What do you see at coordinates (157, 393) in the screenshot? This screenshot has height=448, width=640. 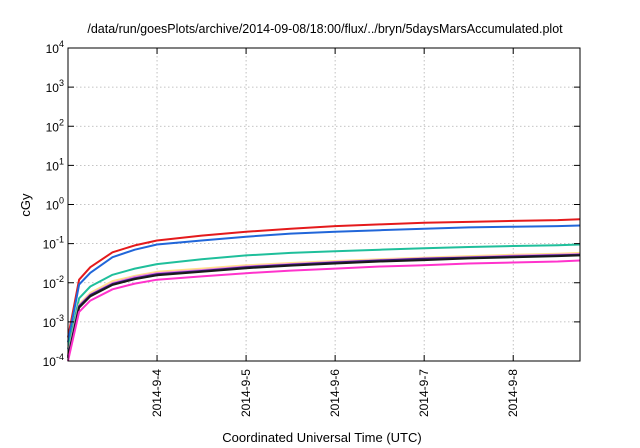 I see `x-tick-label: 2014-9-4` at bounding box center [157, 393].